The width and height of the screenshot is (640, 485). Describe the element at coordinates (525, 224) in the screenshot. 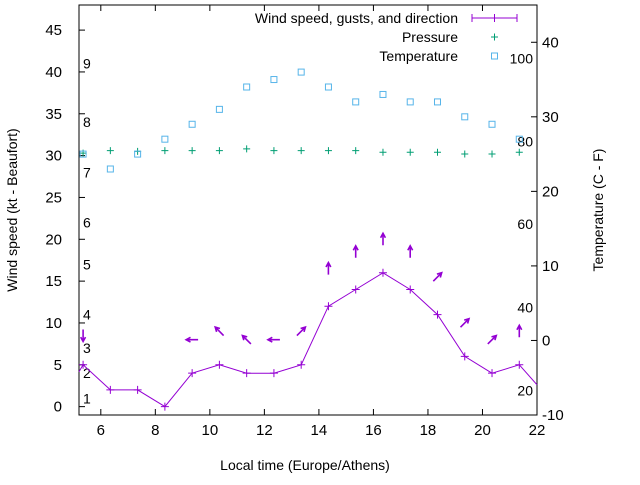

I see `fahrenheit-label: 60` at that location.